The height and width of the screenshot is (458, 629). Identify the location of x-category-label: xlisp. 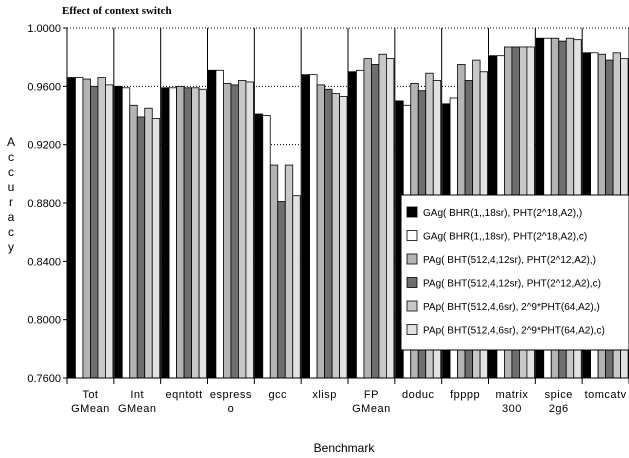
(324, 395).